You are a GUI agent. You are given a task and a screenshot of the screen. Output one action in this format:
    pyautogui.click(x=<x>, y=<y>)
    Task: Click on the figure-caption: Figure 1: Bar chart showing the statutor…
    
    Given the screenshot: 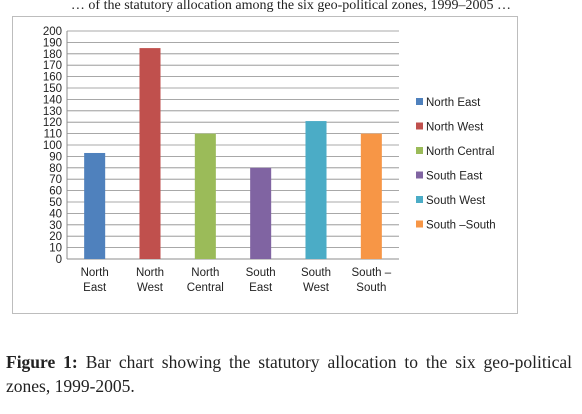 What is the action you would take?
    pyautogui.click(x=289, y=374)
    